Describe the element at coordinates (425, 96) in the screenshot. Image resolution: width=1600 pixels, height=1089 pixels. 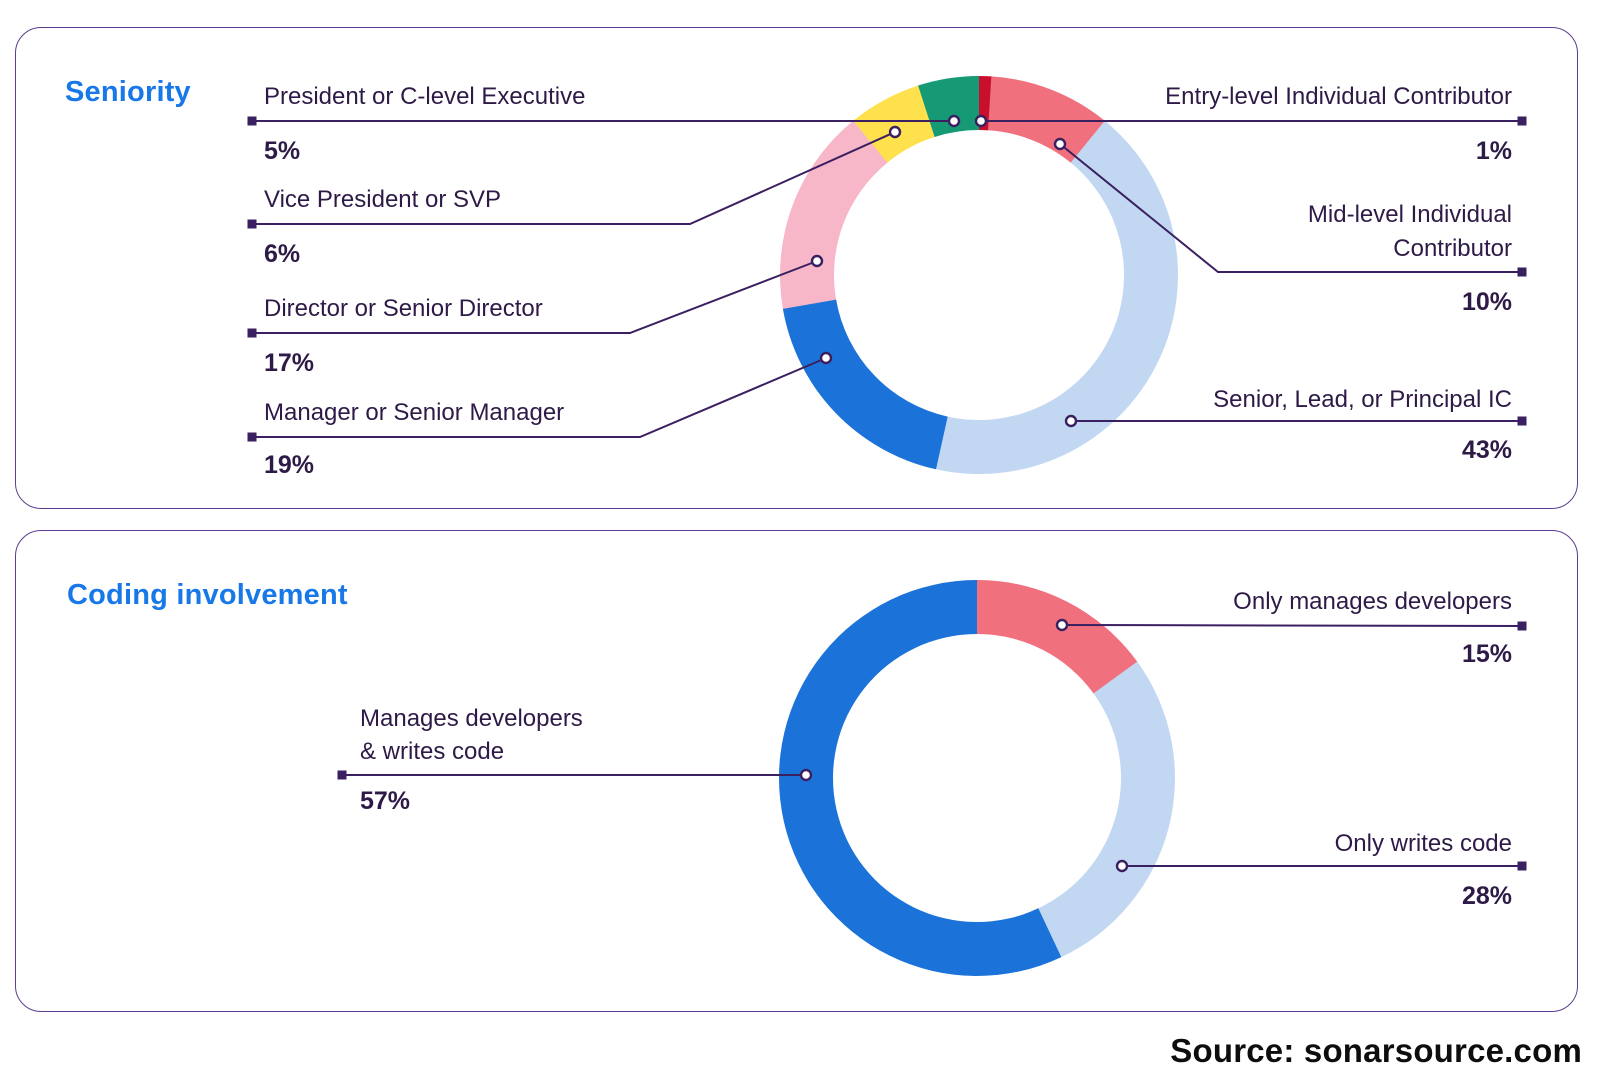
I see `label-president-c-level: President or C-level Executive` at that location.